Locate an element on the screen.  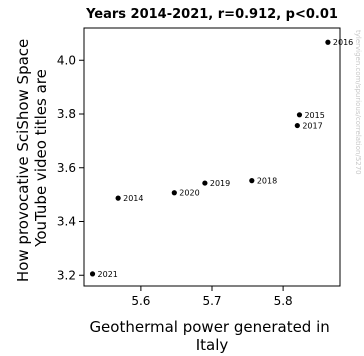
watermark: tylervigen.com/spurious/correlation/5270 is located at coordinates (358, 102).